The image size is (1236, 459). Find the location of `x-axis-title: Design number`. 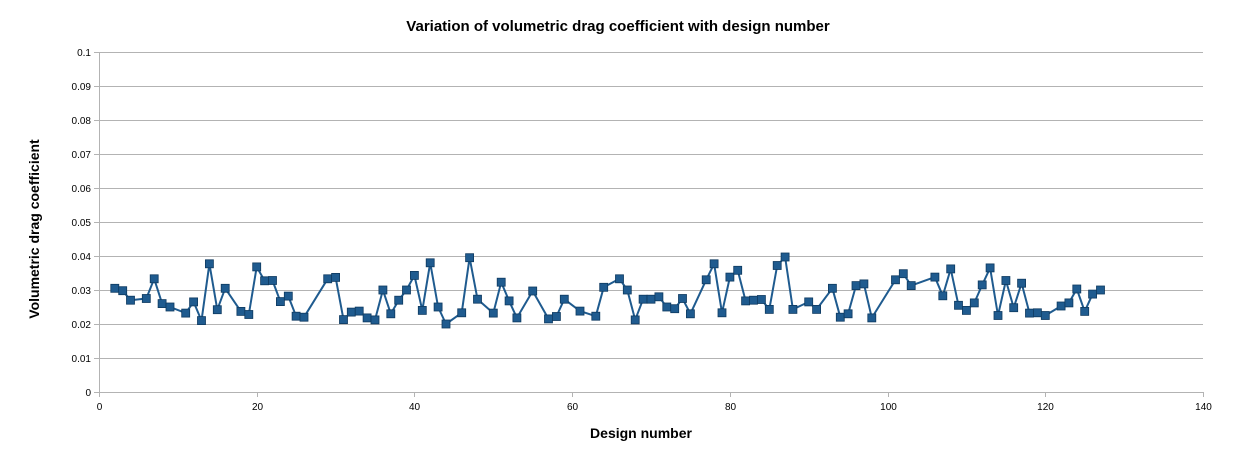

x-axis-title: Design number is located at coordinates (641, 433).